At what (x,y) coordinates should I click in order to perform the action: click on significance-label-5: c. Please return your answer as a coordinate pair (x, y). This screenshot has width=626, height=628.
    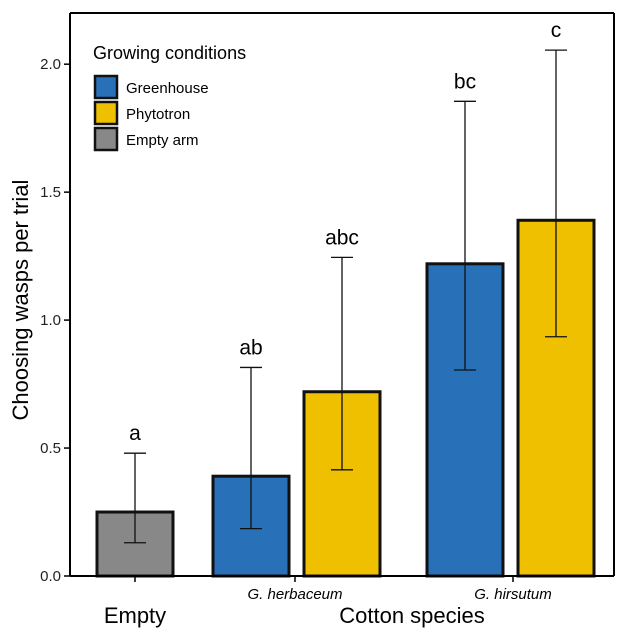
    Looking at the image, I should click on (556, 30).